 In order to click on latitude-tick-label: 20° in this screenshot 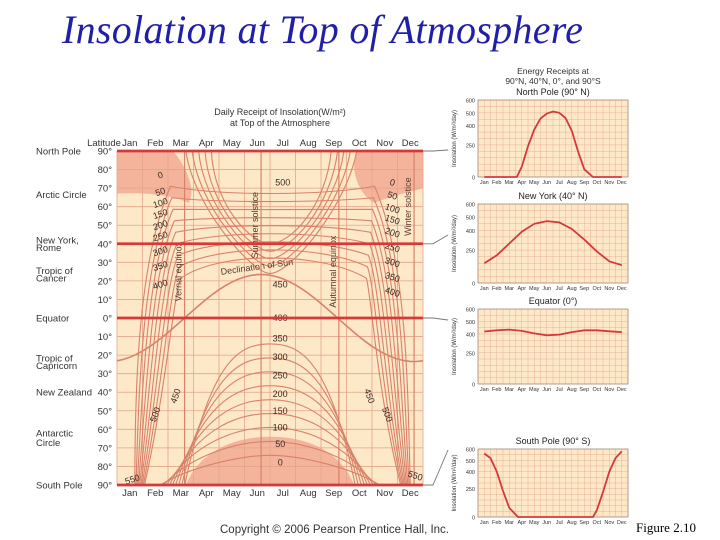, I will do `click(105, 356)`.